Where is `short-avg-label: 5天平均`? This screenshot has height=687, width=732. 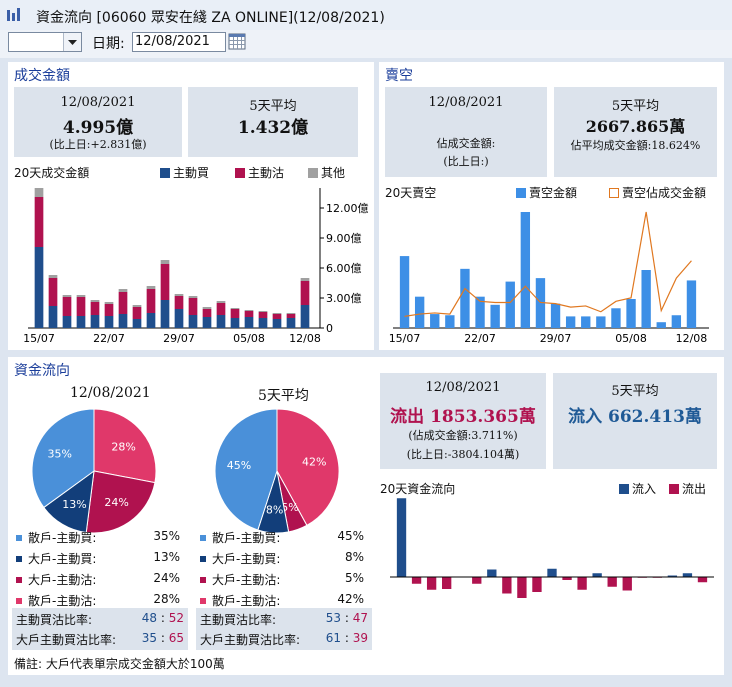
short-avg-label: 5天平均 is located at coordinates (635, 106).